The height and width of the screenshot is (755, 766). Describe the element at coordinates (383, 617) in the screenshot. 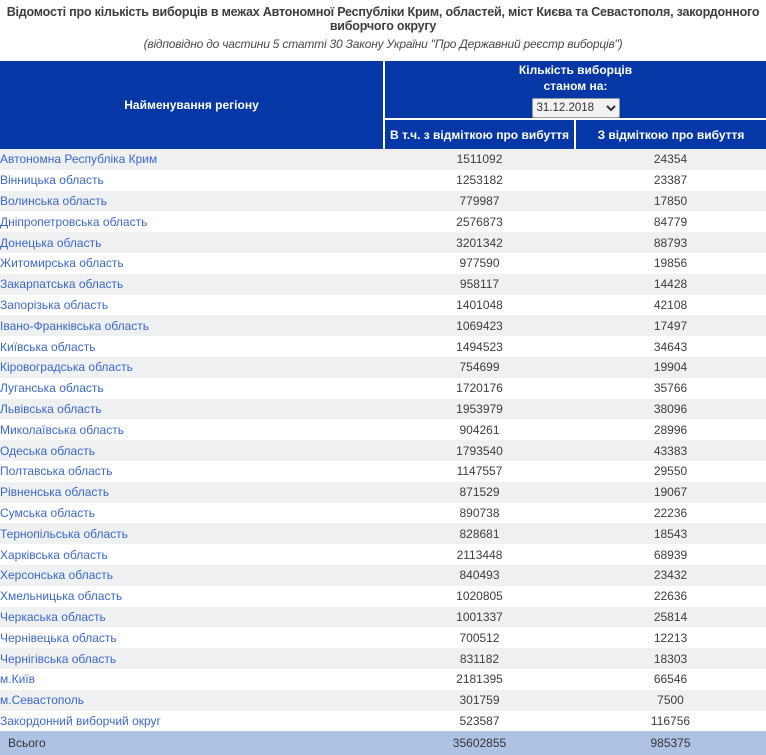

I see `table-row: Черкаська область 1001337 25814` at that location.